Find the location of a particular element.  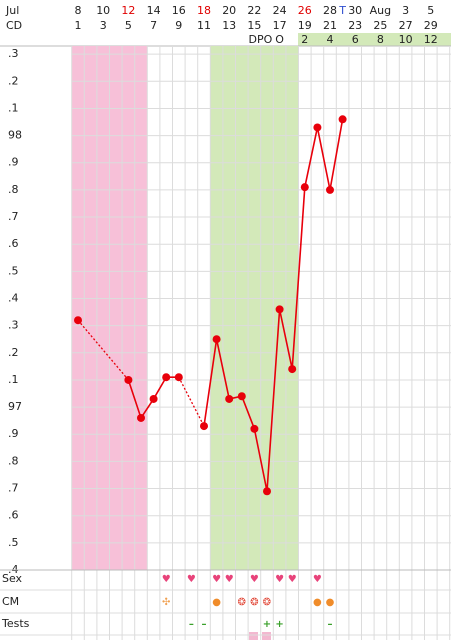

x-tick-label: 25 is located at coordinates (380, 25).